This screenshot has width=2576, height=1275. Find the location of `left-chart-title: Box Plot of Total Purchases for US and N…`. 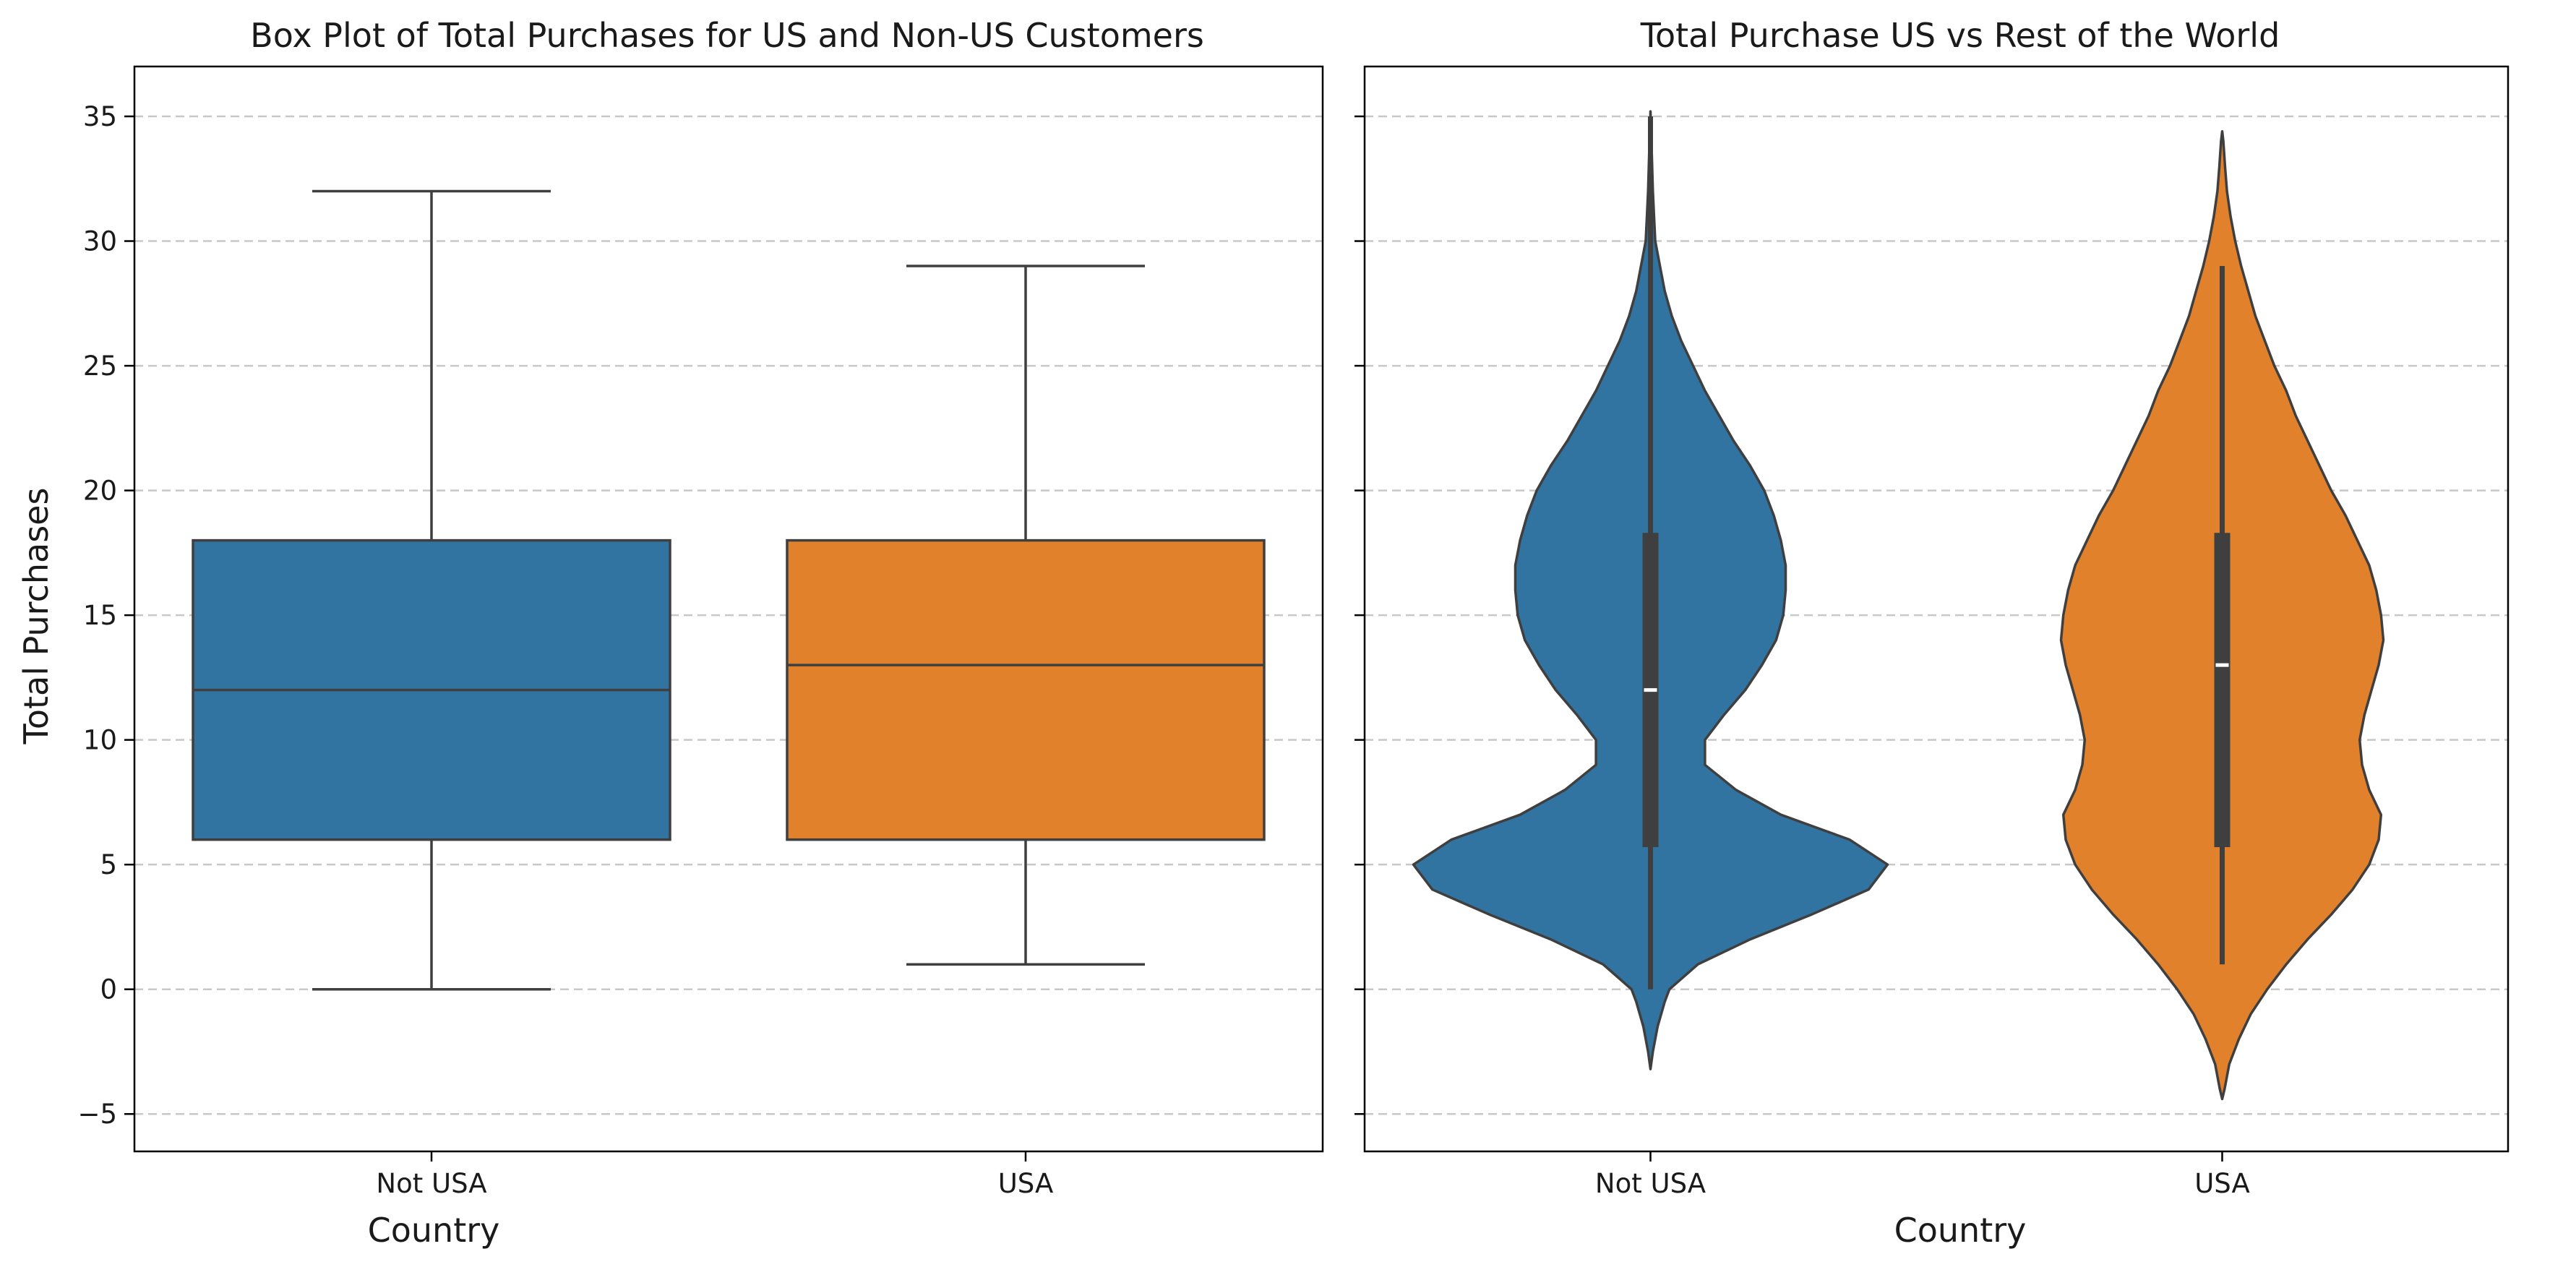

left-chart-title: Box Plot of Total Purchases for US and N… is located at coordinates (727, 35).